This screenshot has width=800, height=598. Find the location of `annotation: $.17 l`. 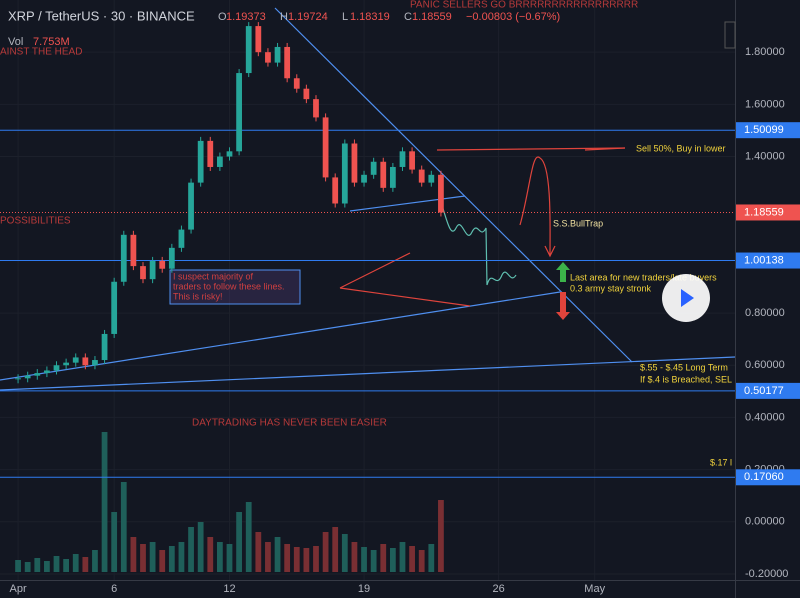

annotation: $.17 l is located at coordinates (721, 462).